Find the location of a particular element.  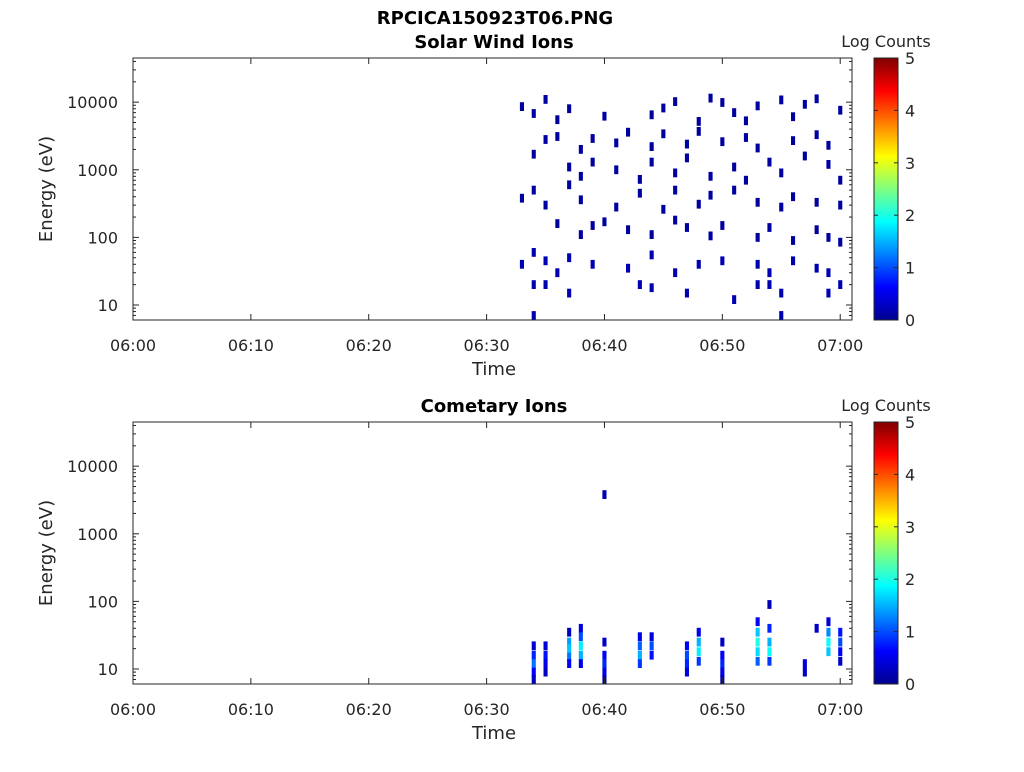

panel-2-colorbar-label: Log Counts is located at coordinates (886, 405).